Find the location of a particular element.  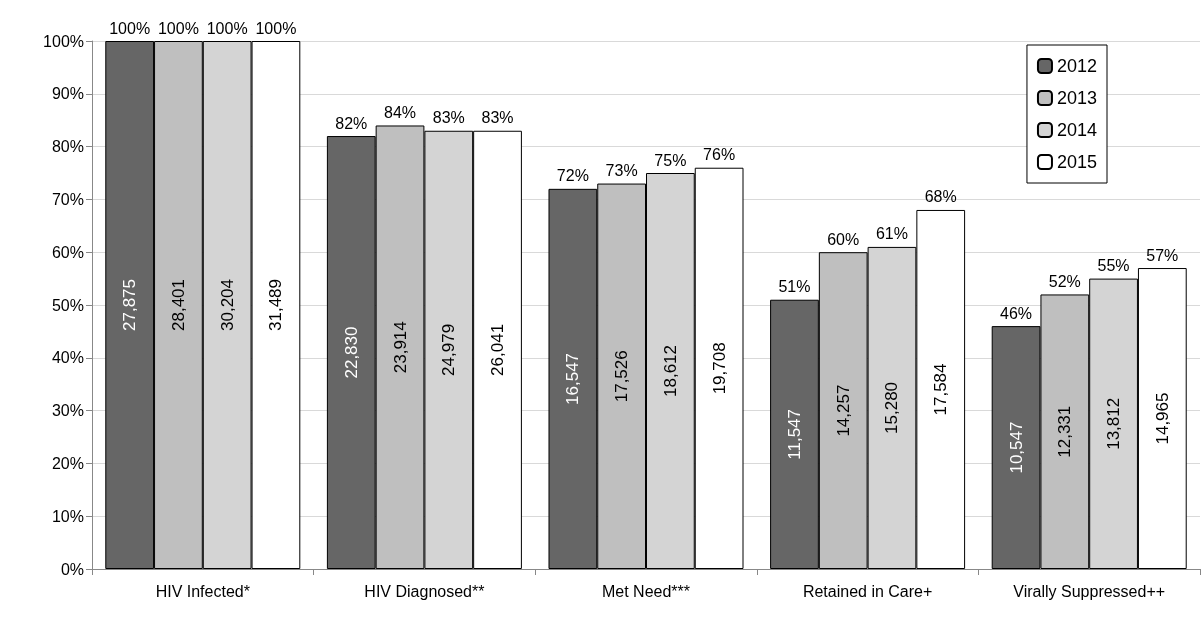

x-tick-label: Virally Suppressed++ is located at coordinates (1089, 591).